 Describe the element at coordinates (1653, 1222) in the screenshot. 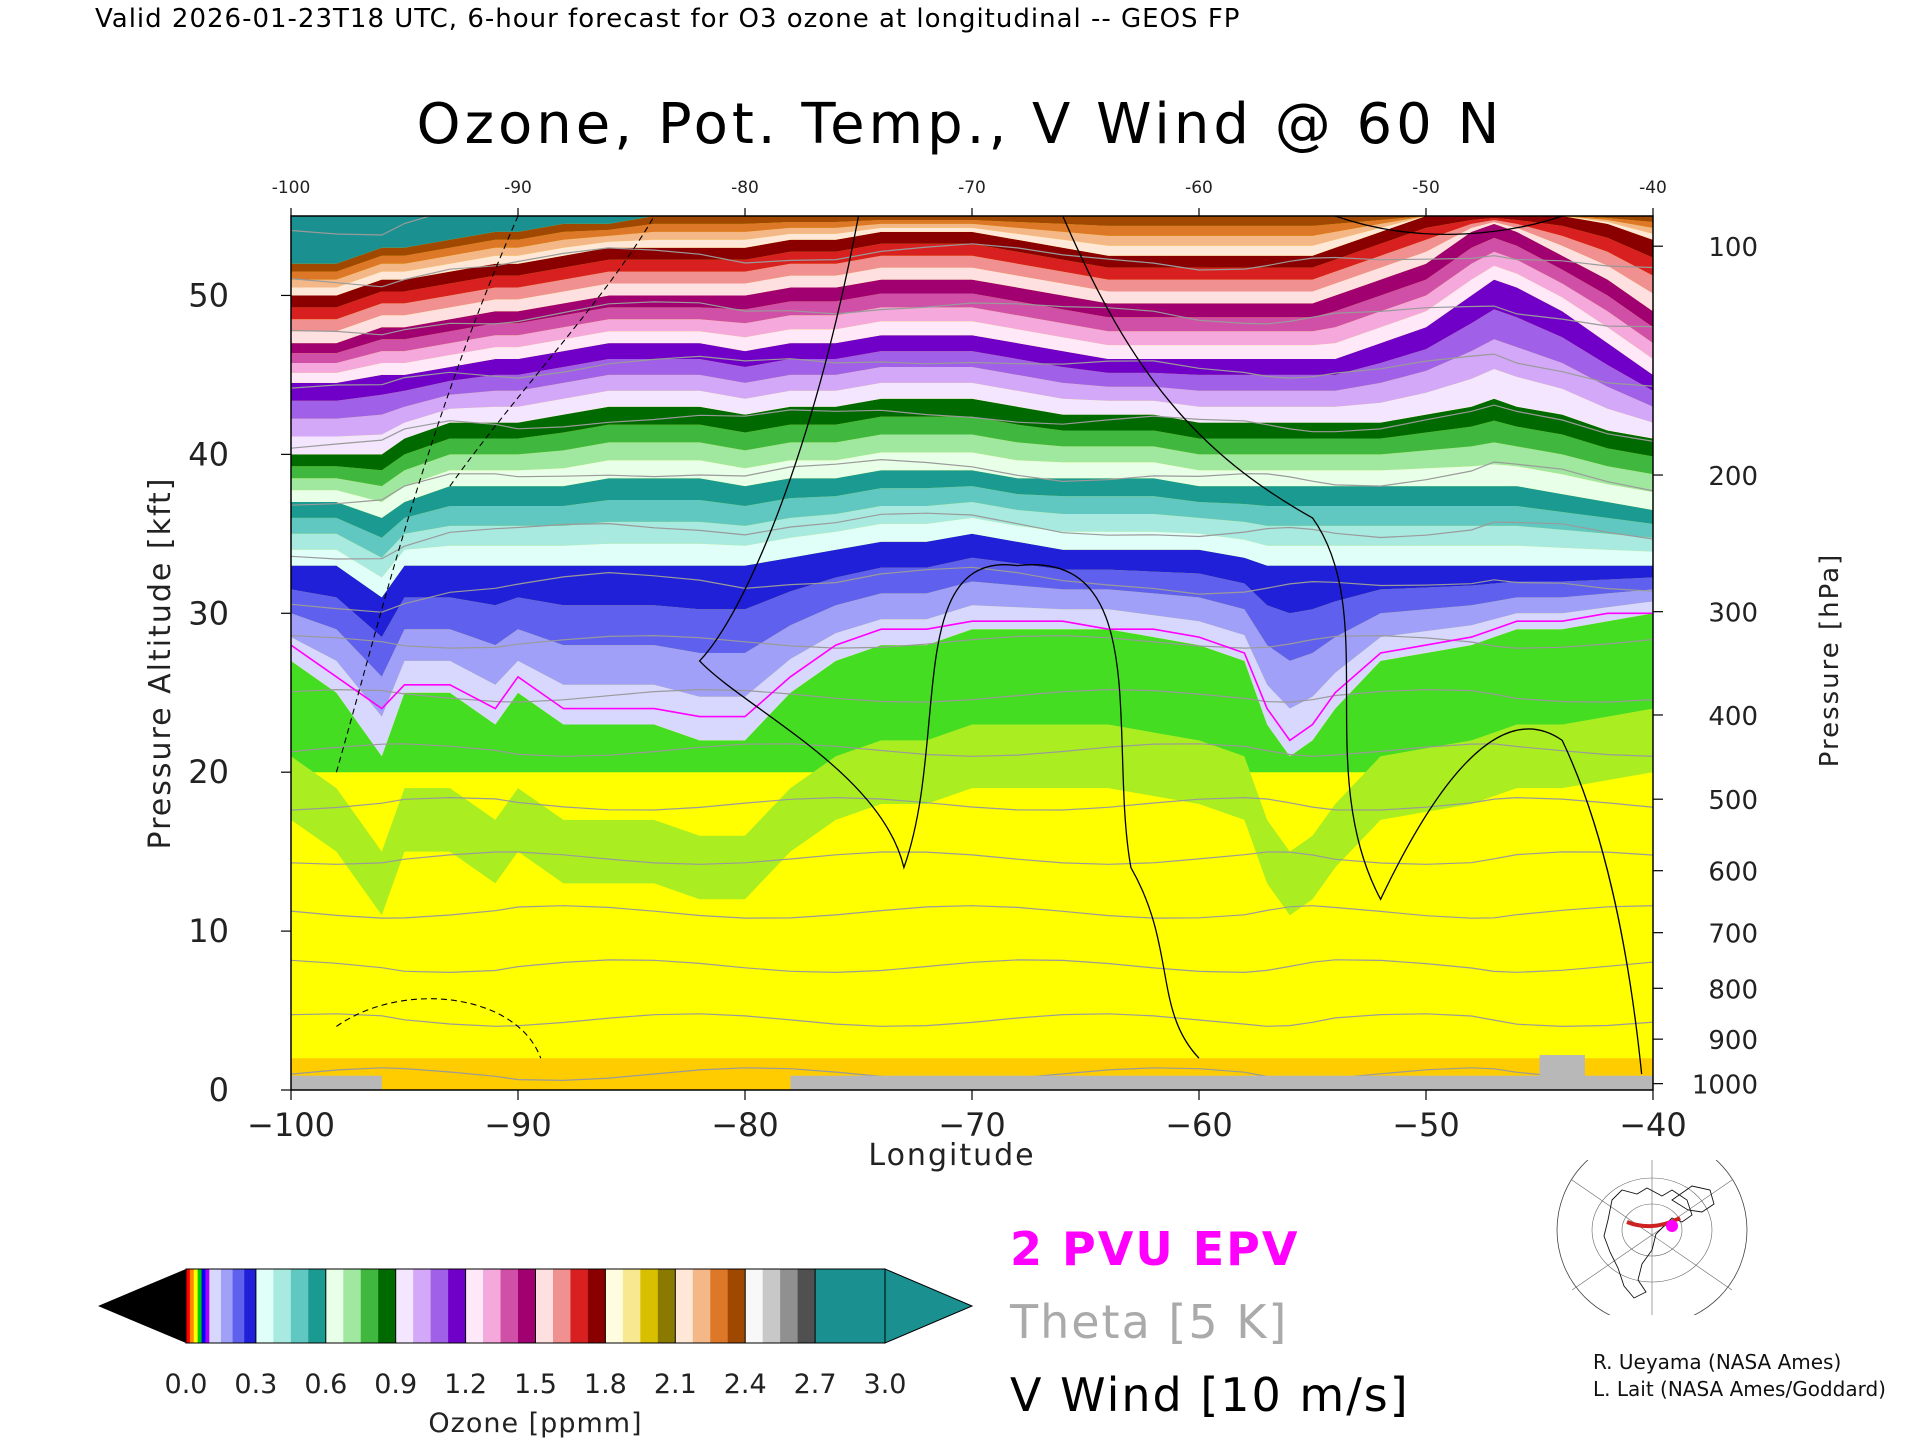

I see `map-section-track` at that location.